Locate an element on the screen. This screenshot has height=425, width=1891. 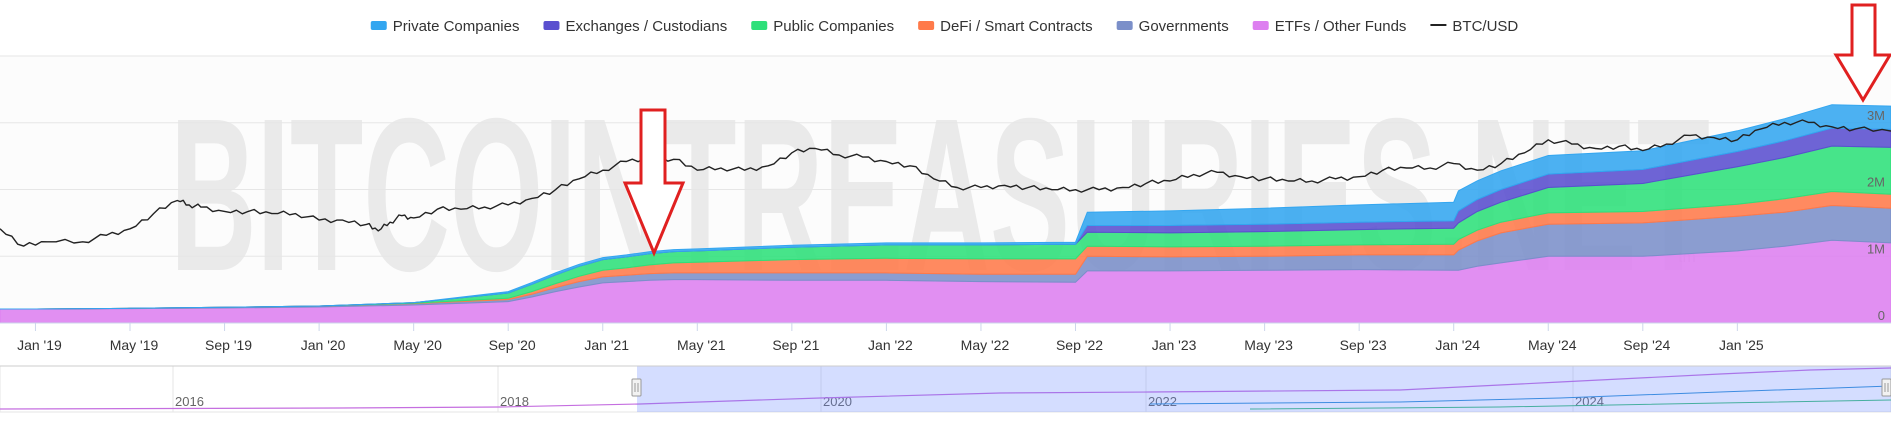
y-tick-label: 0 is located at coordinates (1881, 315).